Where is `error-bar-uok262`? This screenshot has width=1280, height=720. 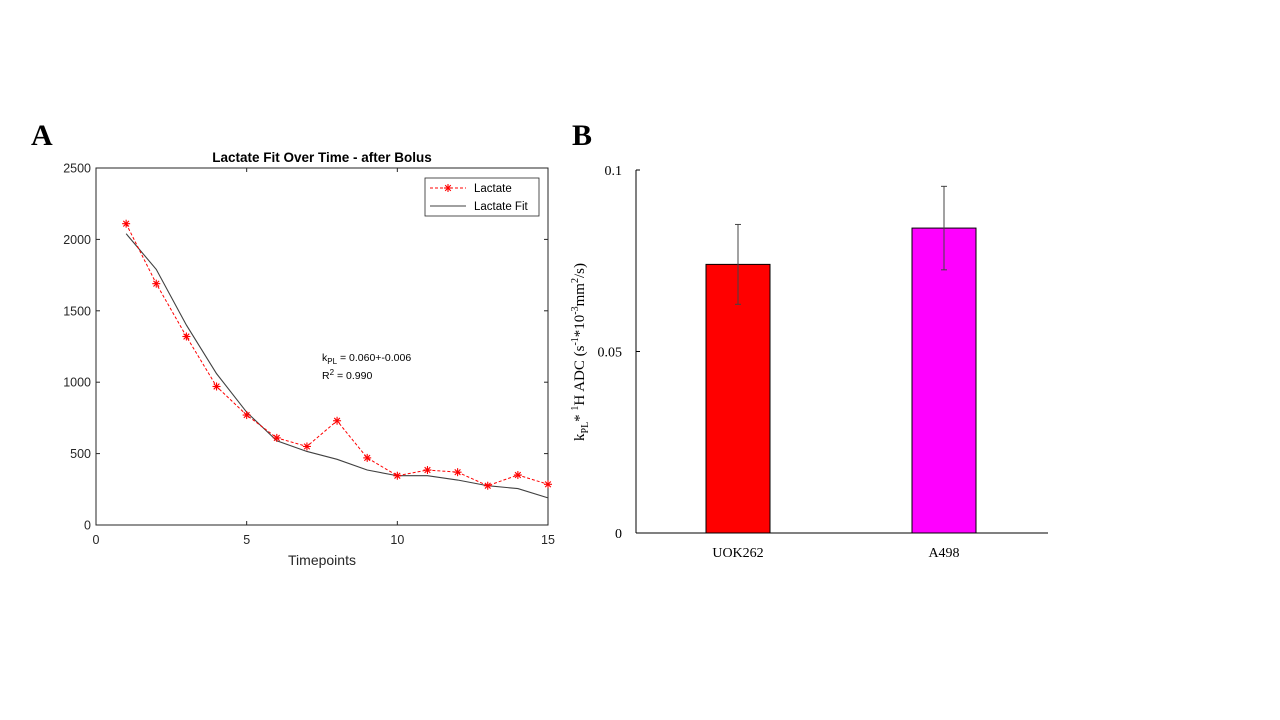
error-bar-uok262 is located at coordinates (738, 264).